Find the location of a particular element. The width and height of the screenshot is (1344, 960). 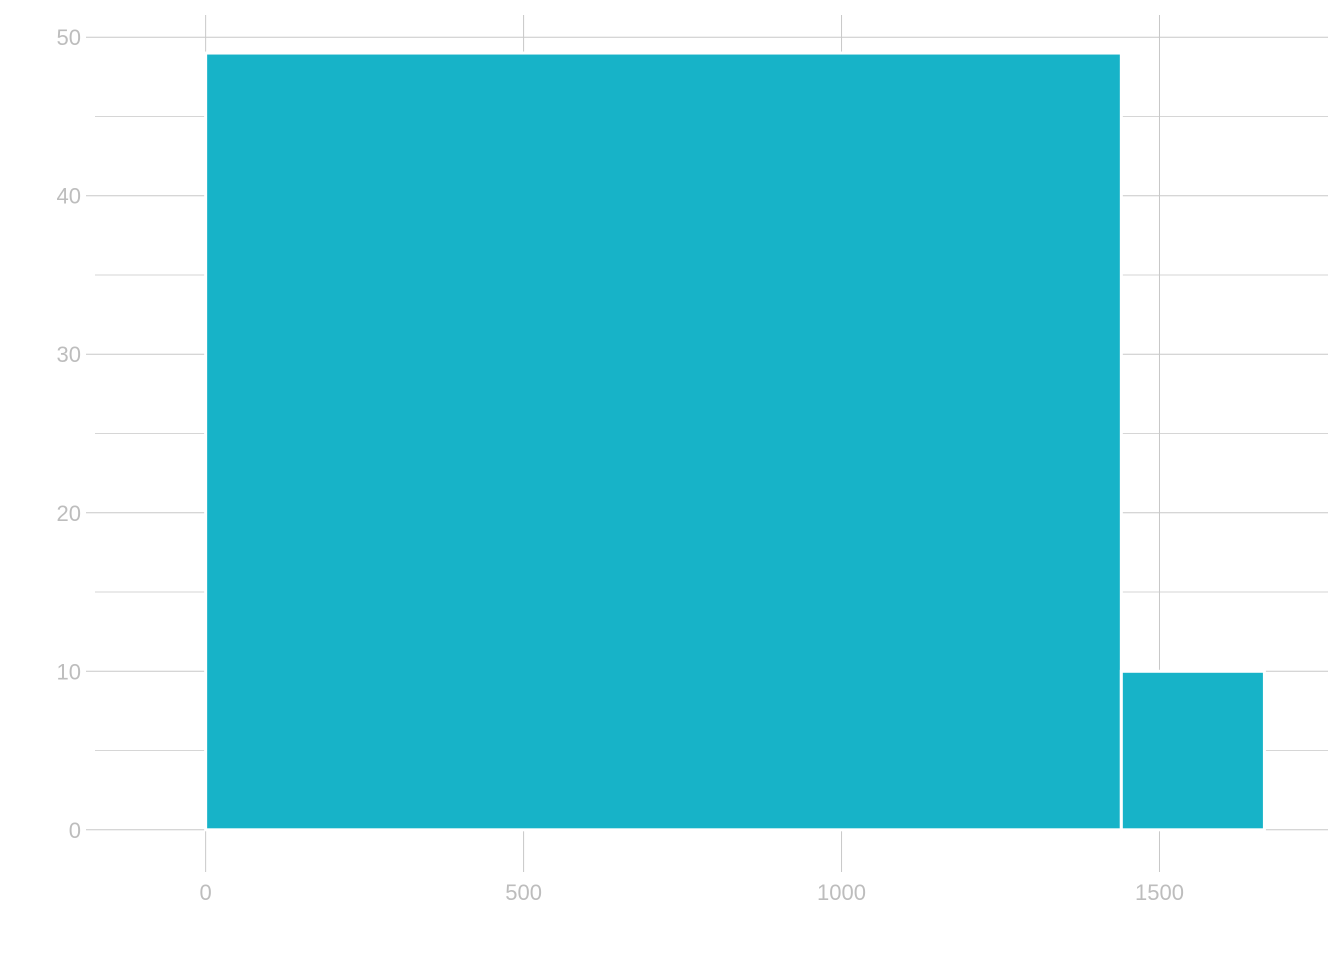

x-axis: 0 500 1000 1500 is located at coordinates (692, 892).